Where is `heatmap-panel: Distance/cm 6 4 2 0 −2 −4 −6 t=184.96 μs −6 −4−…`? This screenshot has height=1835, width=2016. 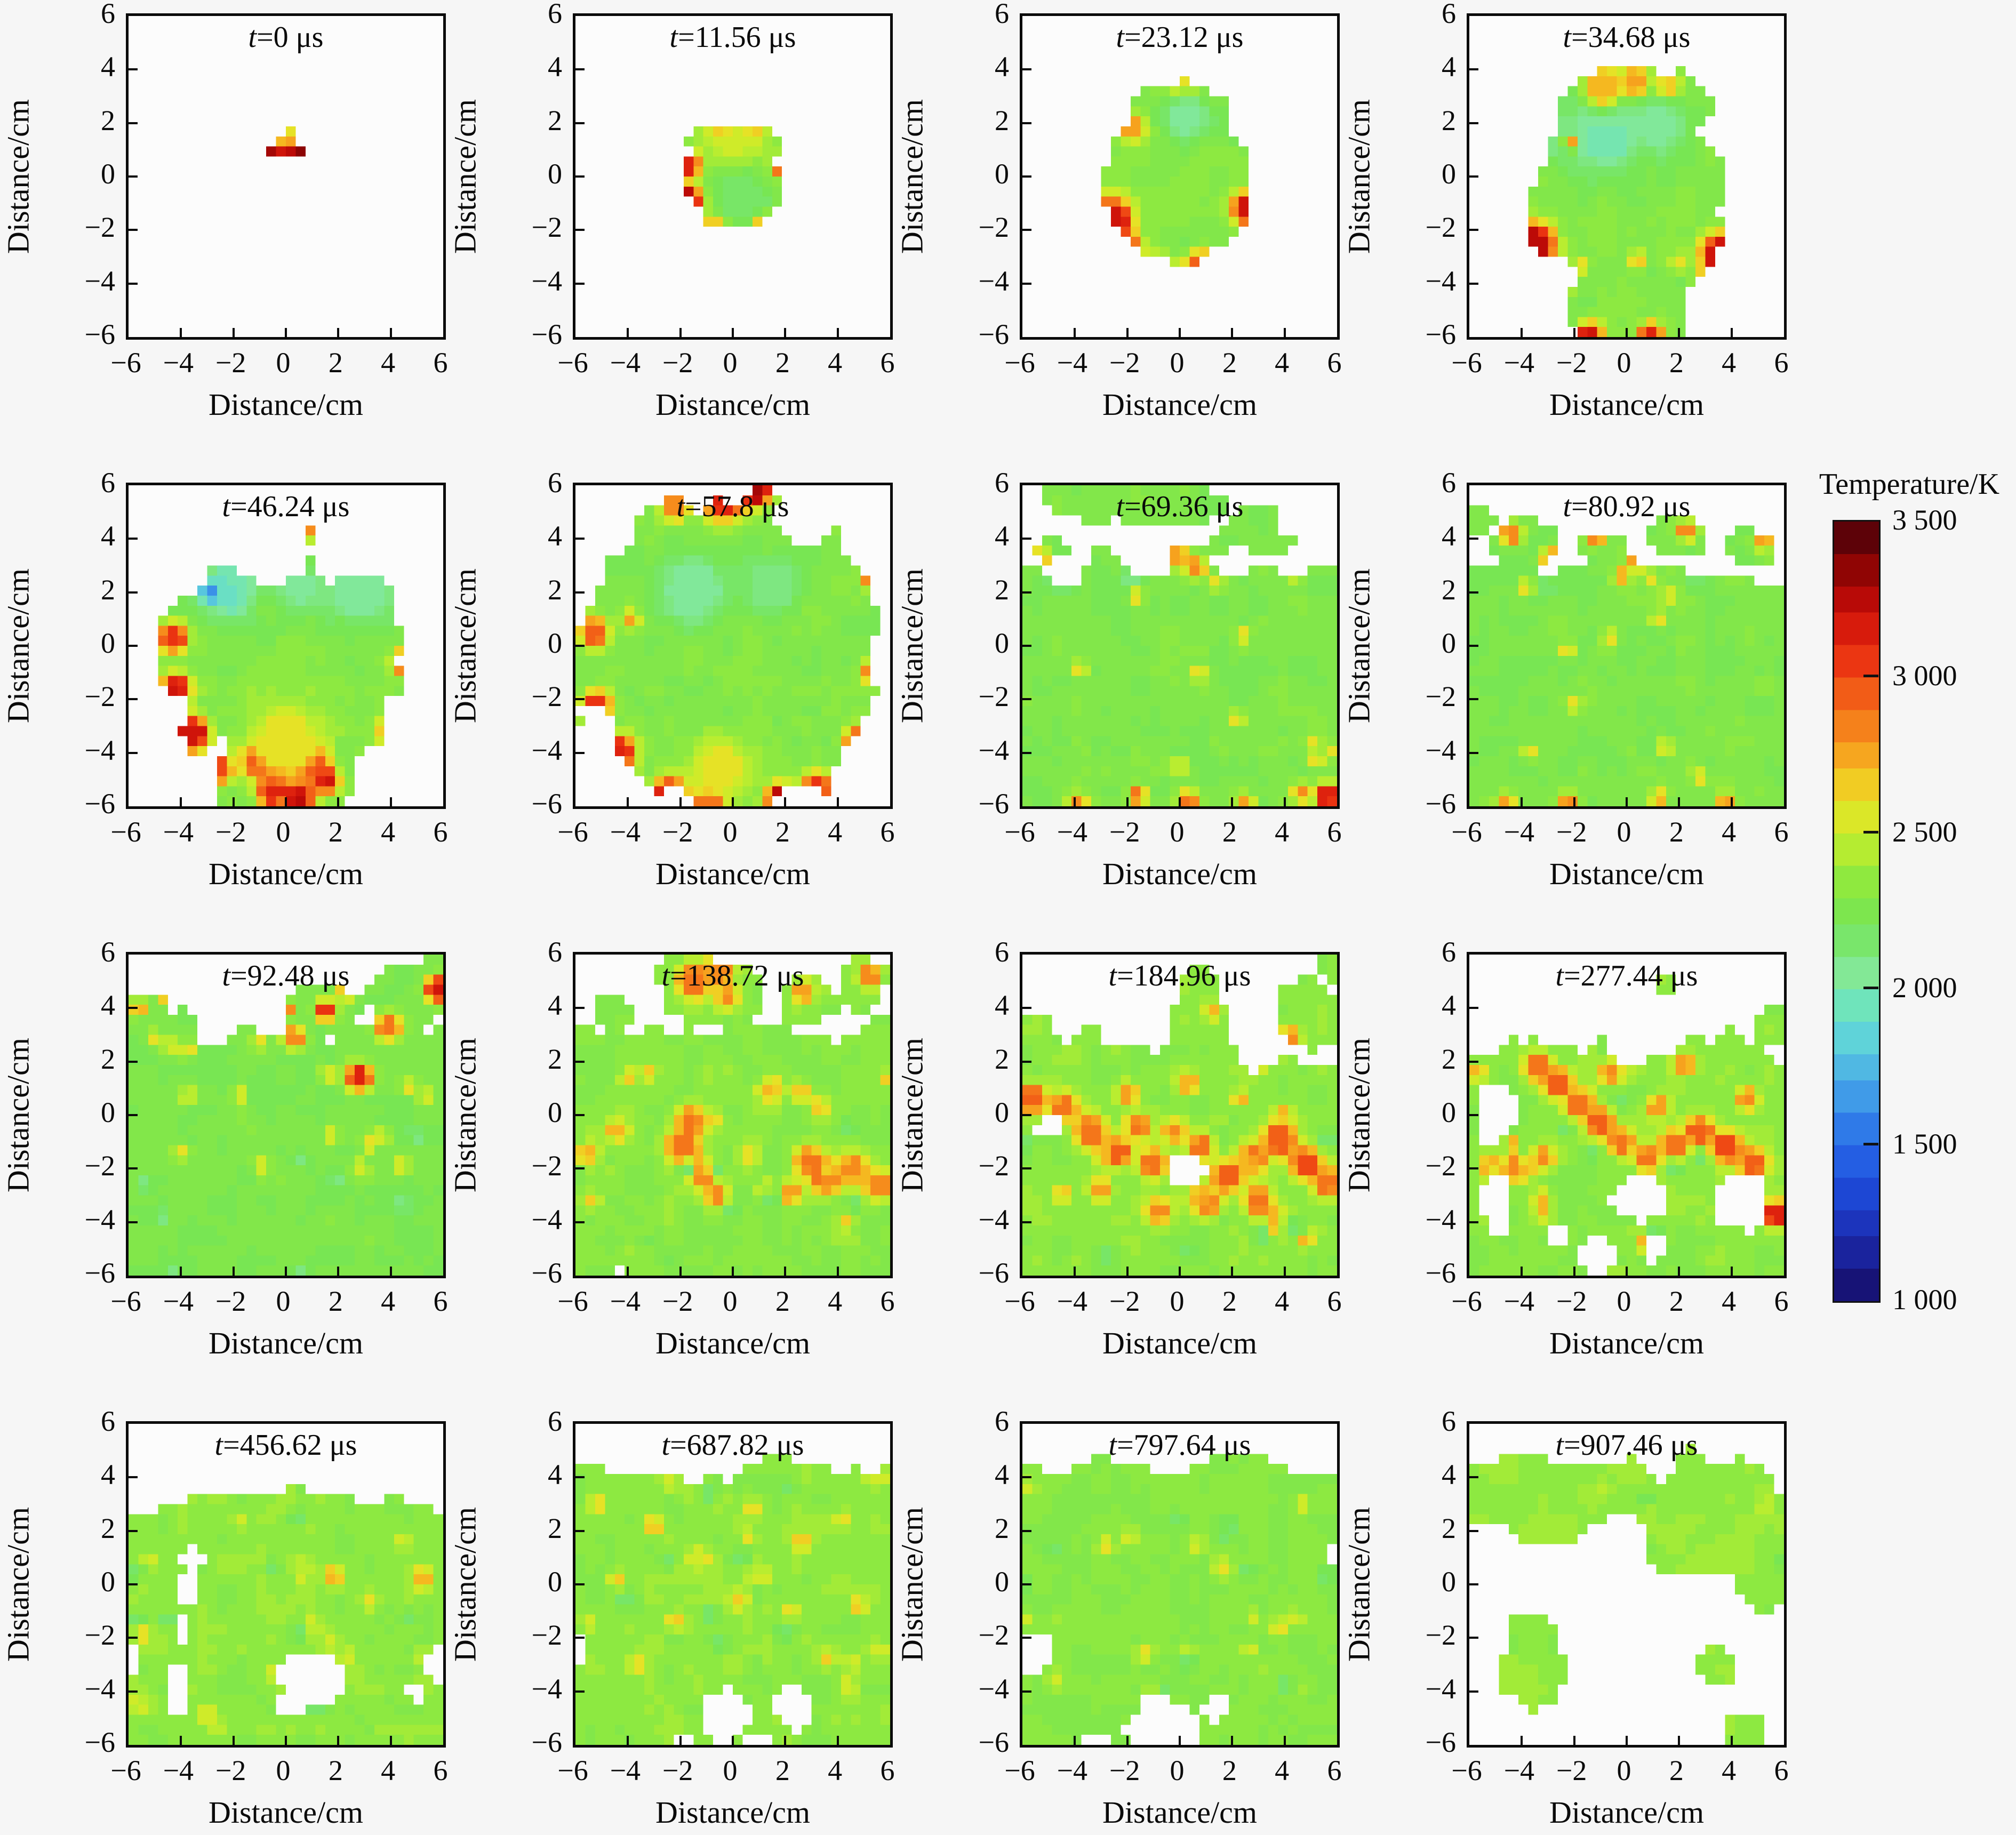 heatmap-panel: Distance/cm 6 4 2 0 −2 −4 −6 t=184.96 μs −6 −4−… is located at coordinates (1118, 1154).